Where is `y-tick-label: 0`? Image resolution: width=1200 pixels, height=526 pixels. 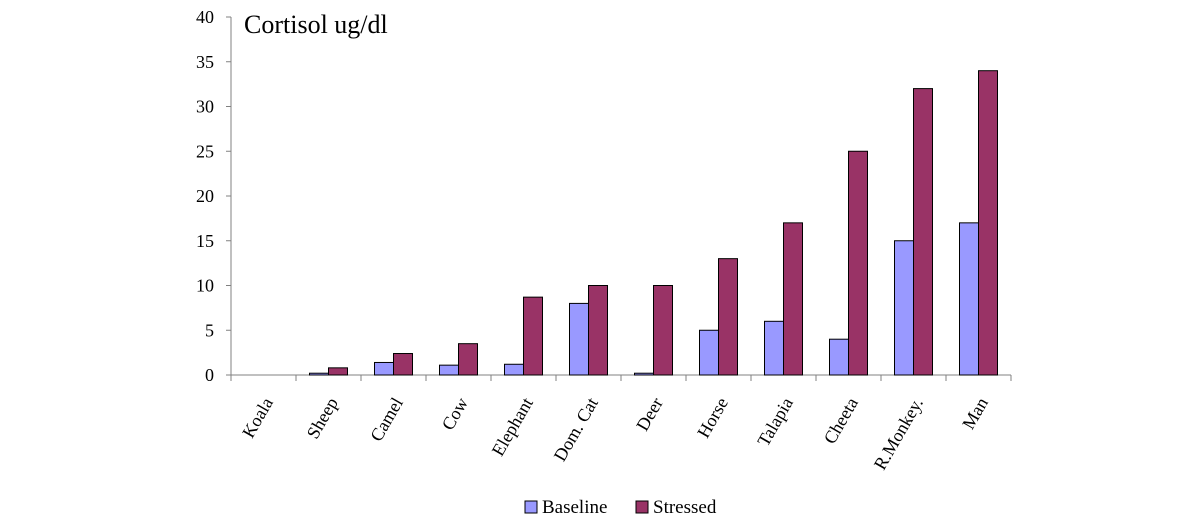 y-tick-label: 0 is located at coordinates (209, 375).